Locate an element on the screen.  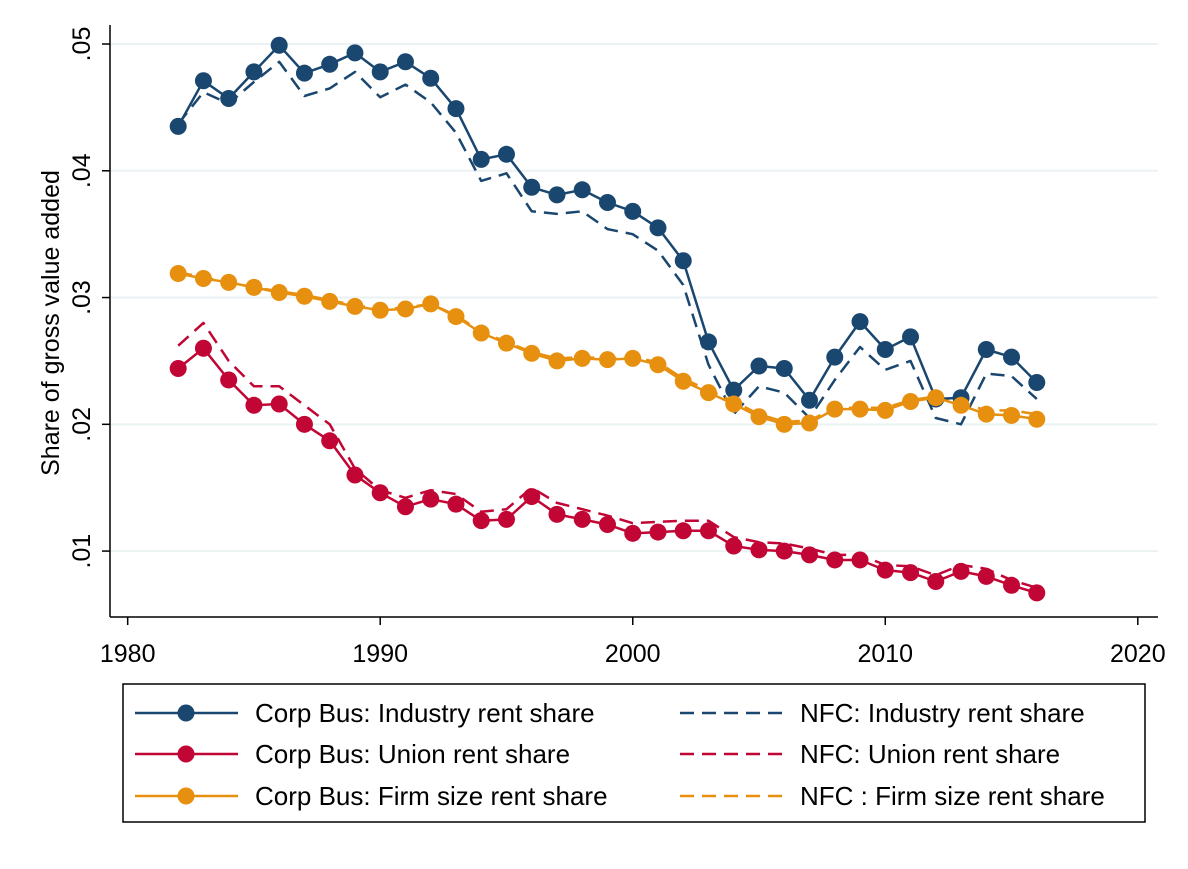
legend-label: NFC: Union rent share is located at coordinates (930, 754).